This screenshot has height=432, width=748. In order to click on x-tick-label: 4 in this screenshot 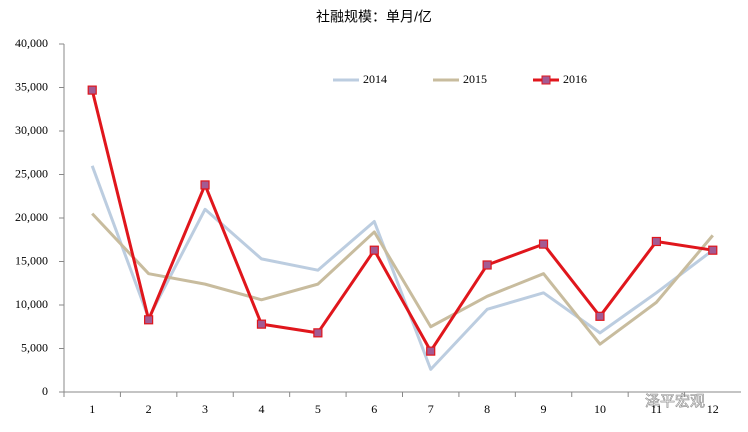, I will do `click(261, 409)`.